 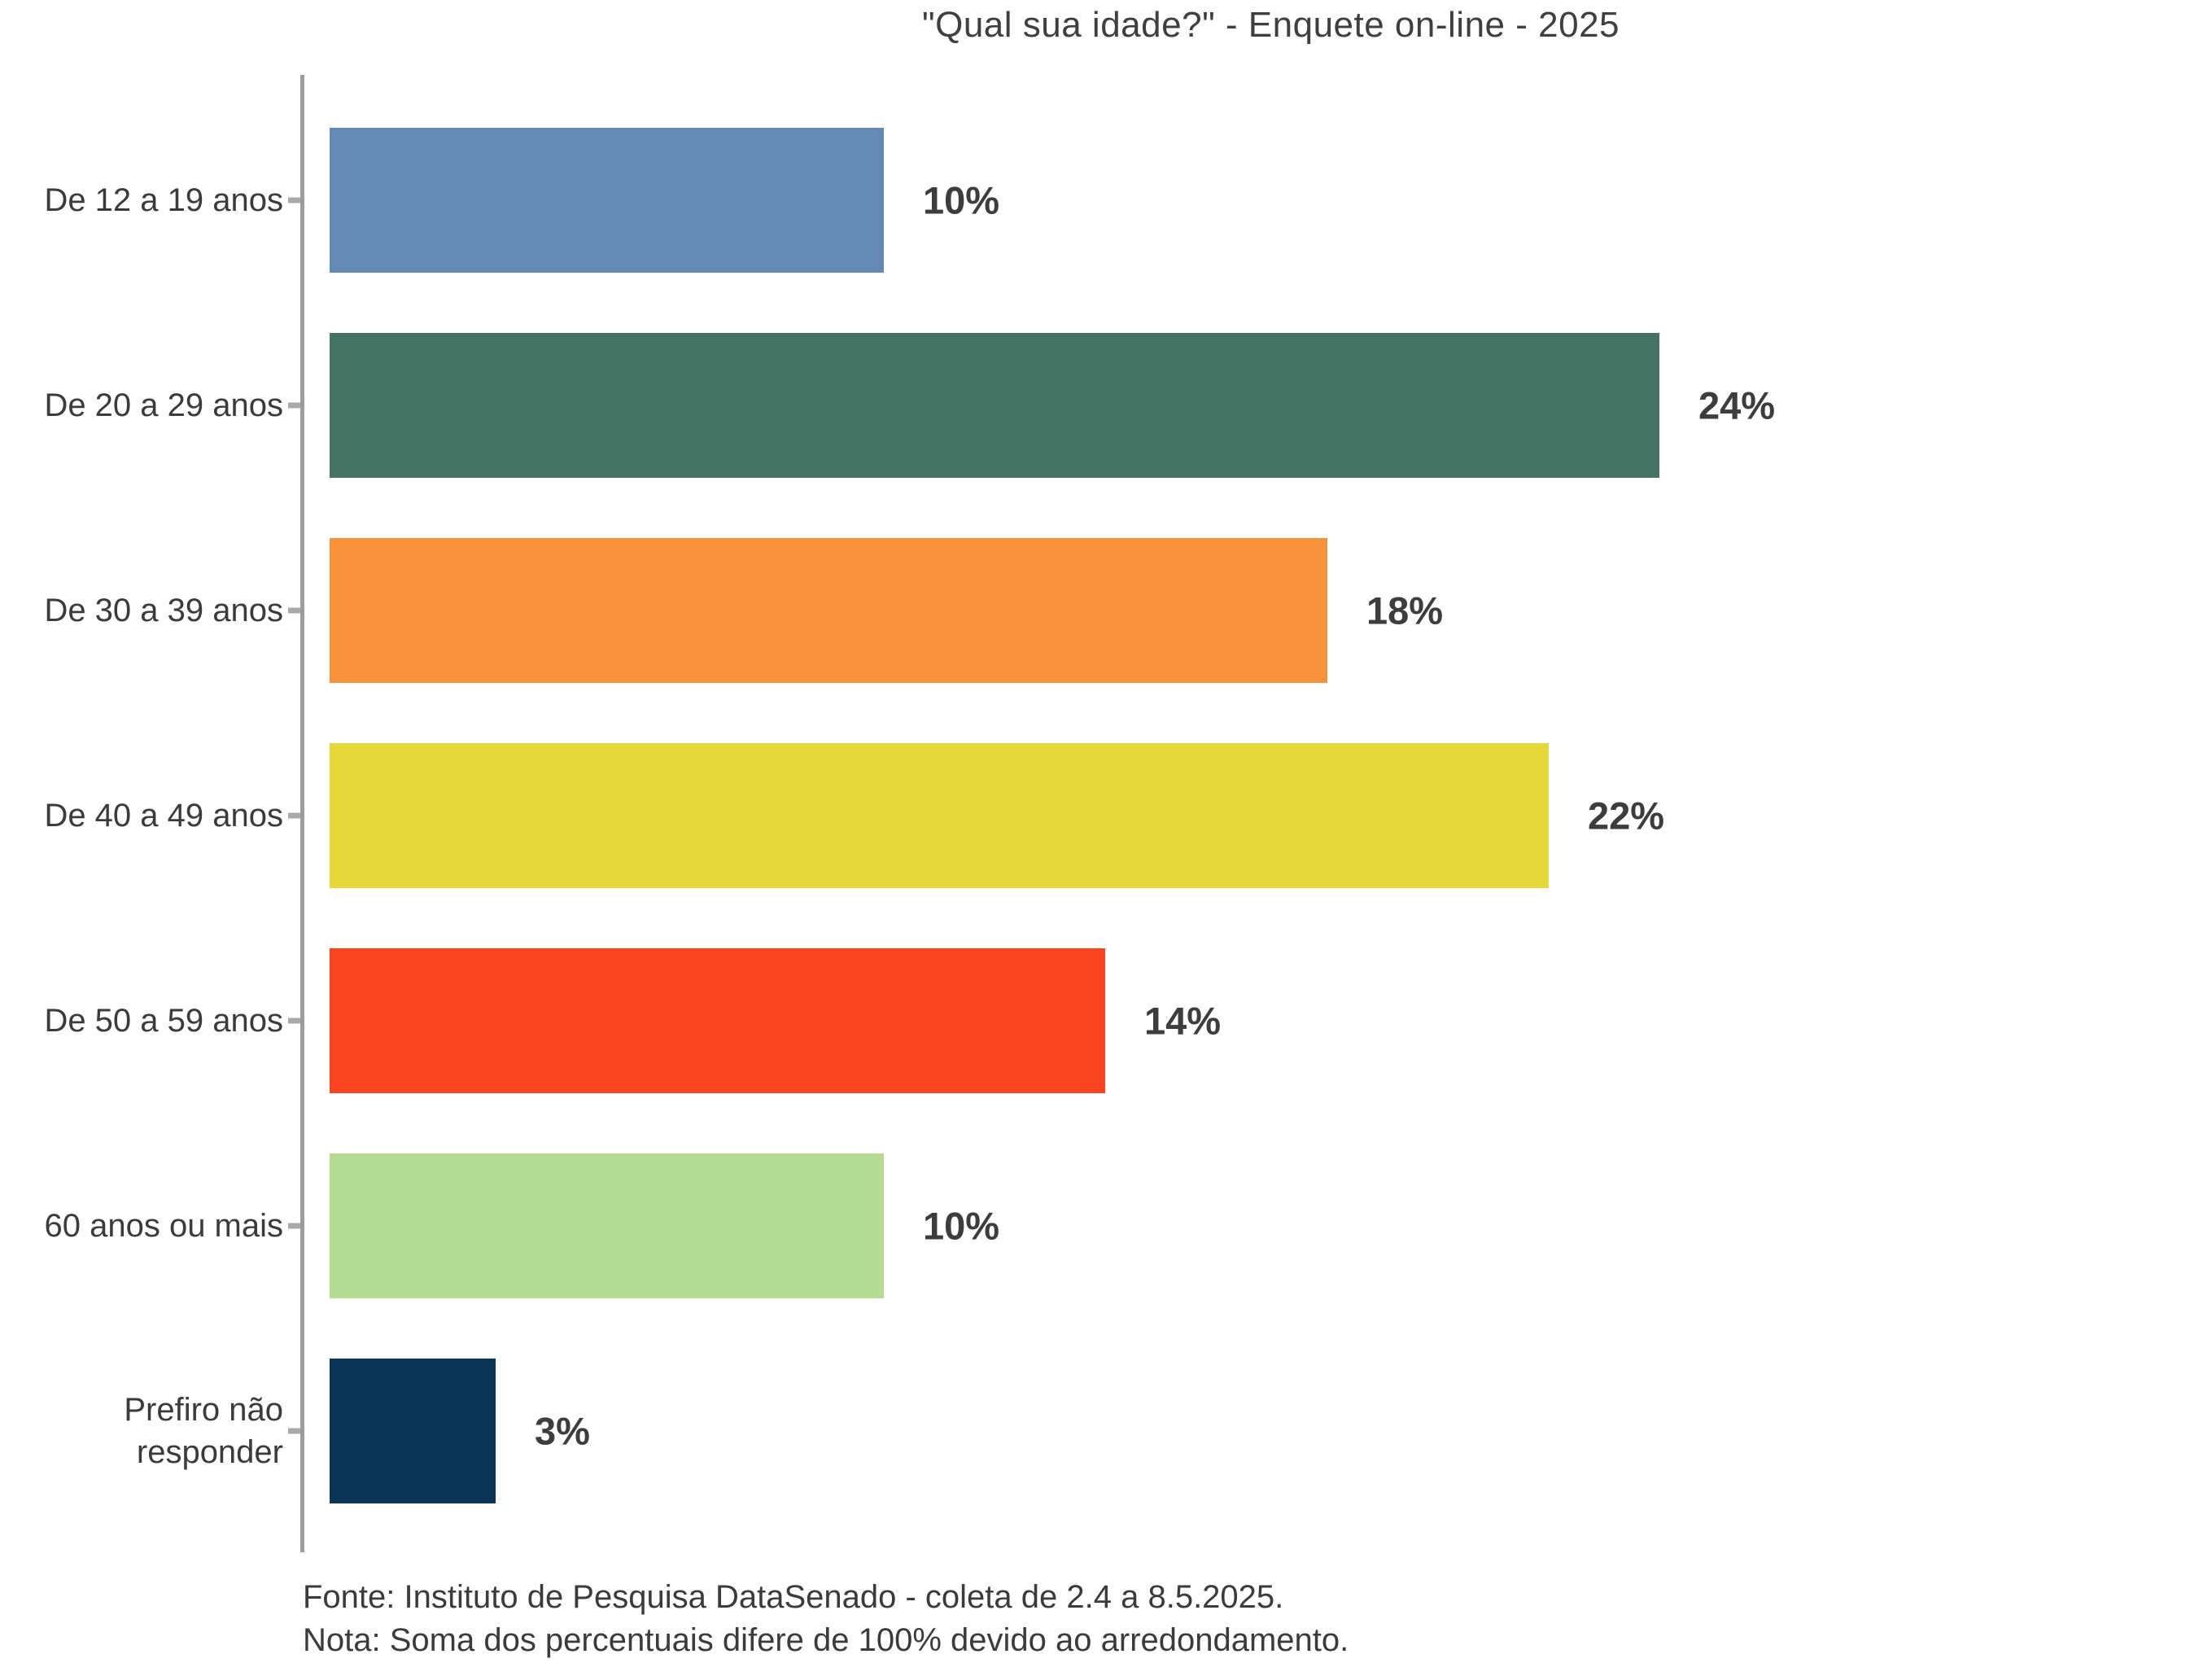 What do you see at coordinates (562, 1431) in the screenshot?
I see `value-label: 3%` at bounding box center [562, 1431].